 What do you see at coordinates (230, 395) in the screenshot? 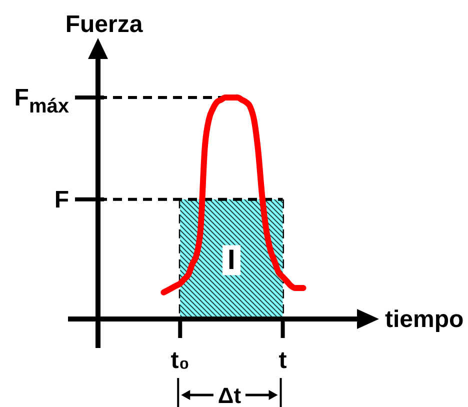
I see `text: Δt` at bounding box center [230, 395].